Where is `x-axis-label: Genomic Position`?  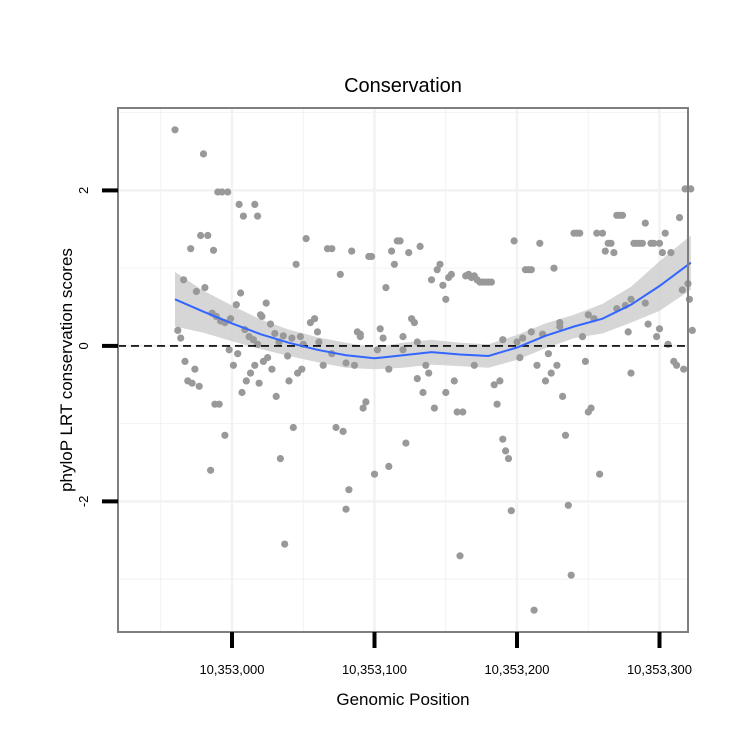 x-axis-label: Genomic Position is located at coordinates (402, 699).